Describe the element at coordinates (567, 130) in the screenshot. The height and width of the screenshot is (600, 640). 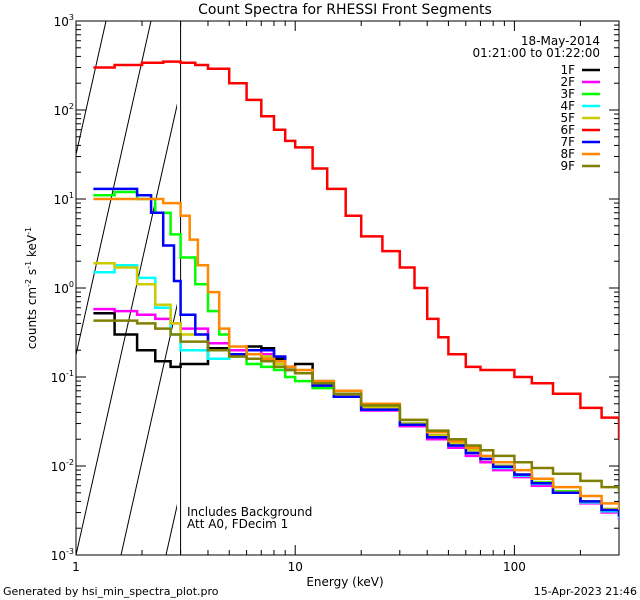
I see `legend-label-6F: 6F` at that location.